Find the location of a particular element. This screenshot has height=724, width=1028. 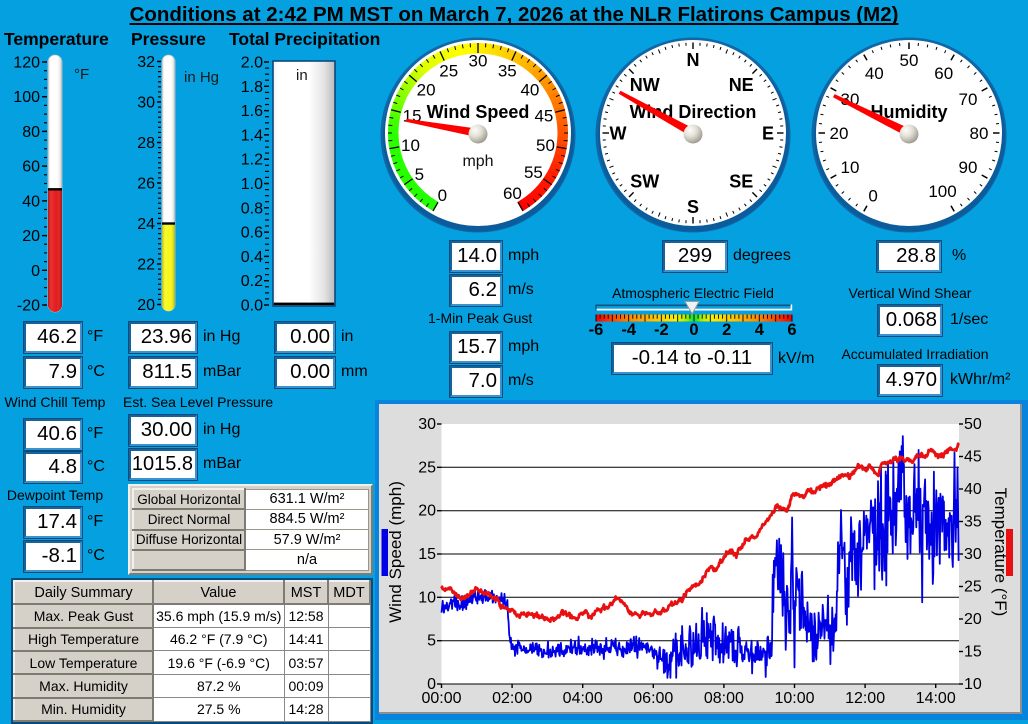

svg-text: 5 is located at coordinates (431, 641).